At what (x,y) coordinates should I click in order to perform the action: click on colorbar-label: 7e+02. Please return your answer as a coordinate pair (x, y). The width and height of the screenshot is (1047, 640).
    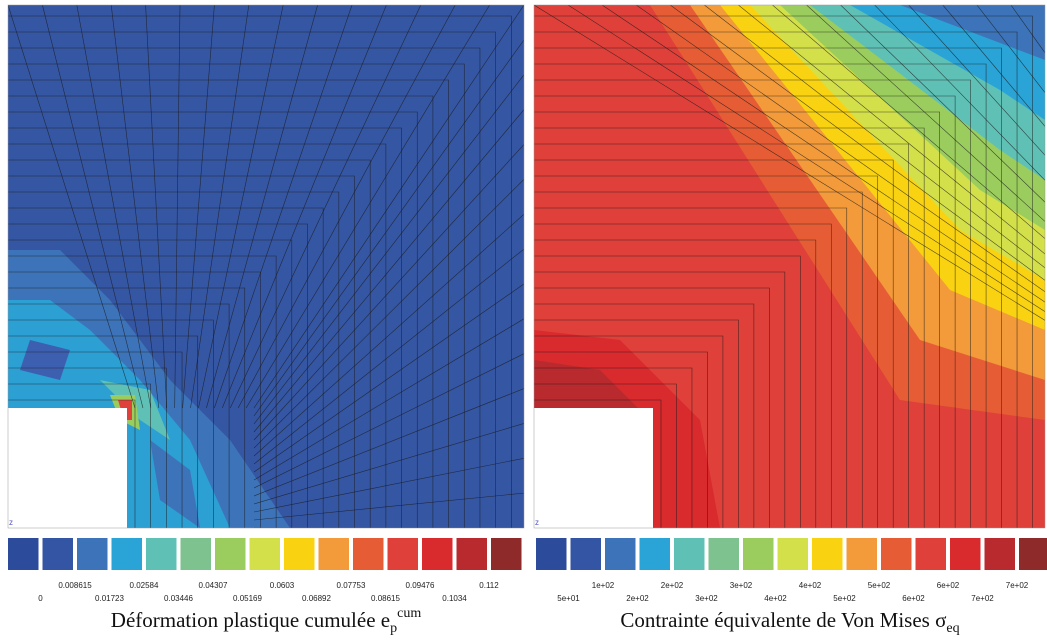
    Looking at the image, I should click on (1017, 585).